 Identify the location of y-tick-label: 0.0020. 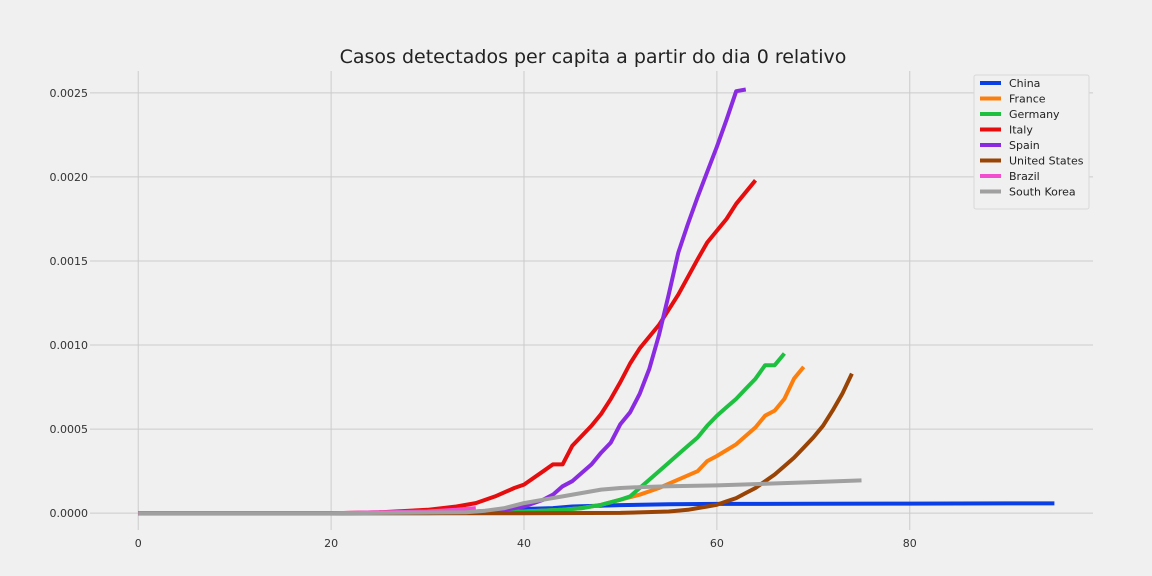
(69, 177).